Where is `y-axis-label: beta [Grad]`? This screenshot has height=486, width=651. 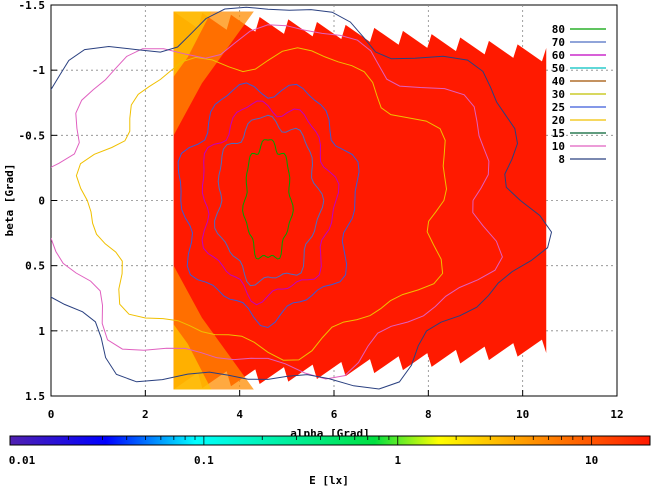
y-axis-label: beta [Grad] is located at coordinates (9, 200).